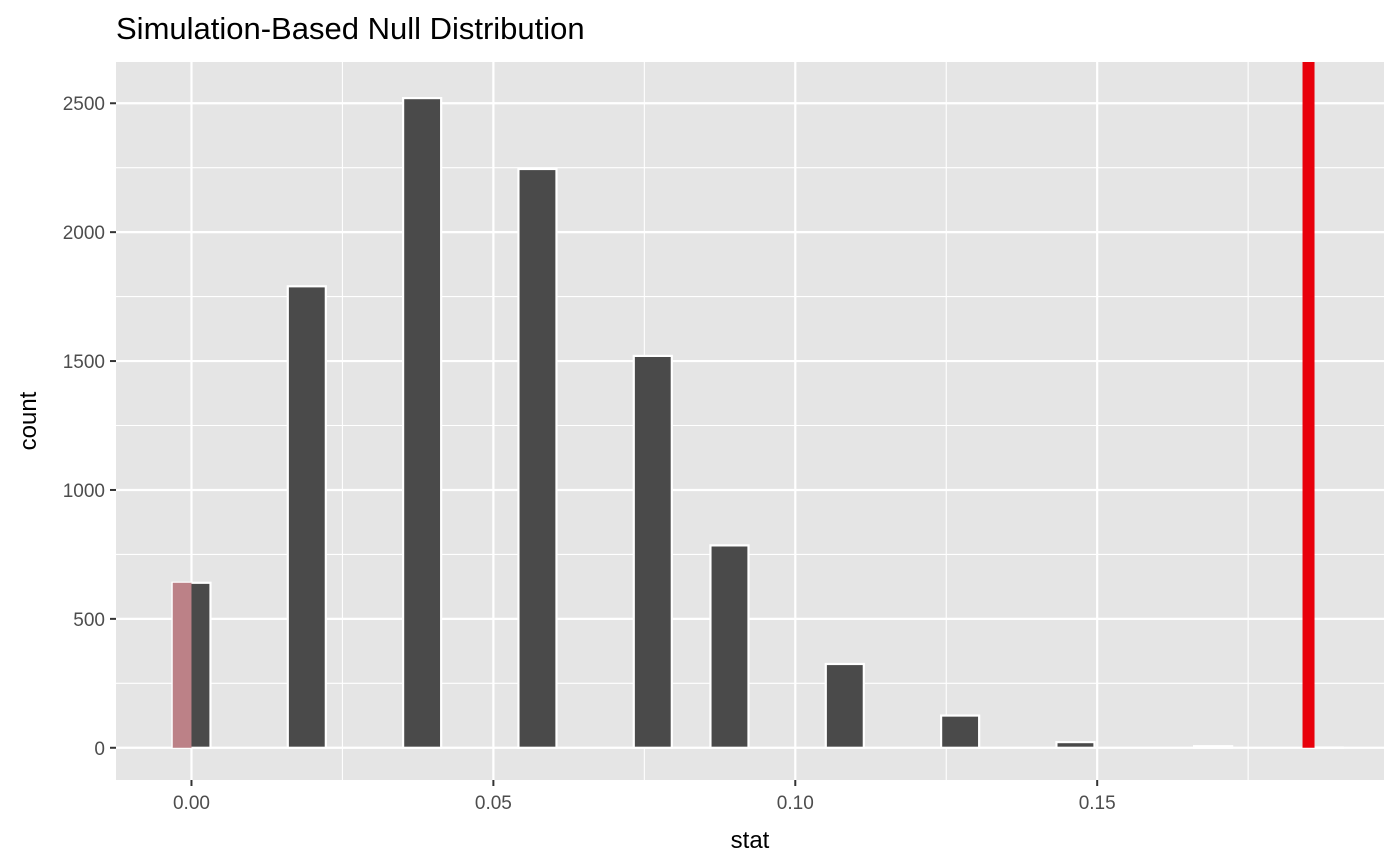  I want to click on x-axis-title: stat, so click(750, 840).